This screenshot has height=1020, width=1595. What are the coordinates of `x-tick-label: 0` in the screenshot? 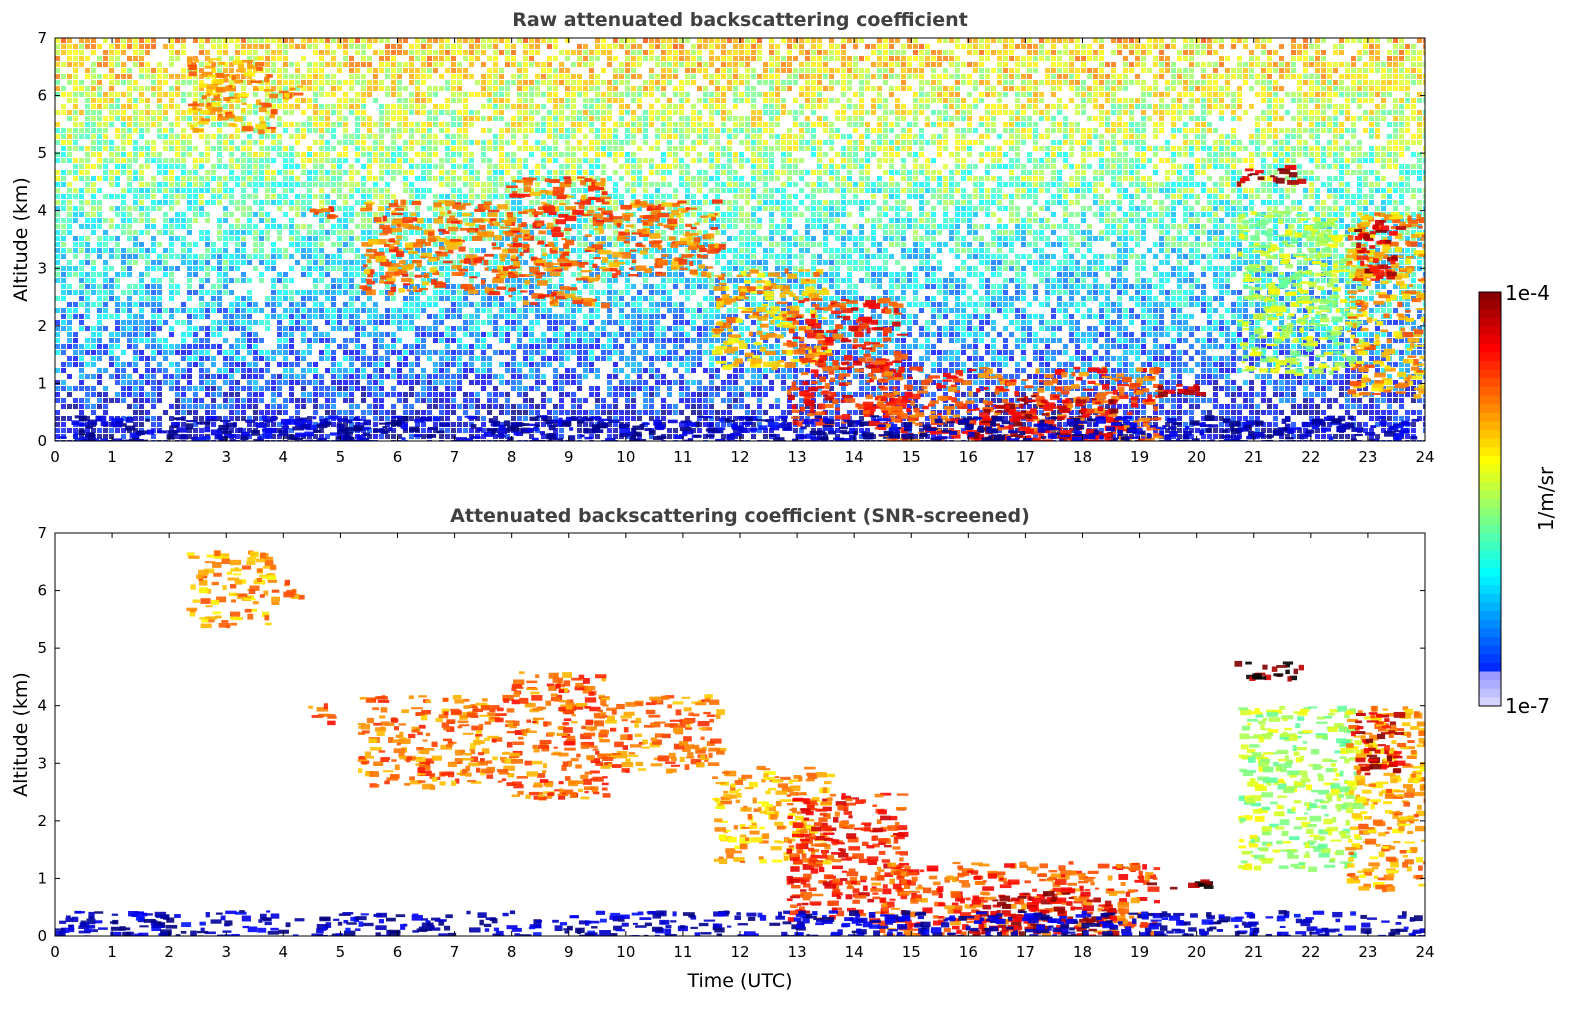 It's located at (55, 952).